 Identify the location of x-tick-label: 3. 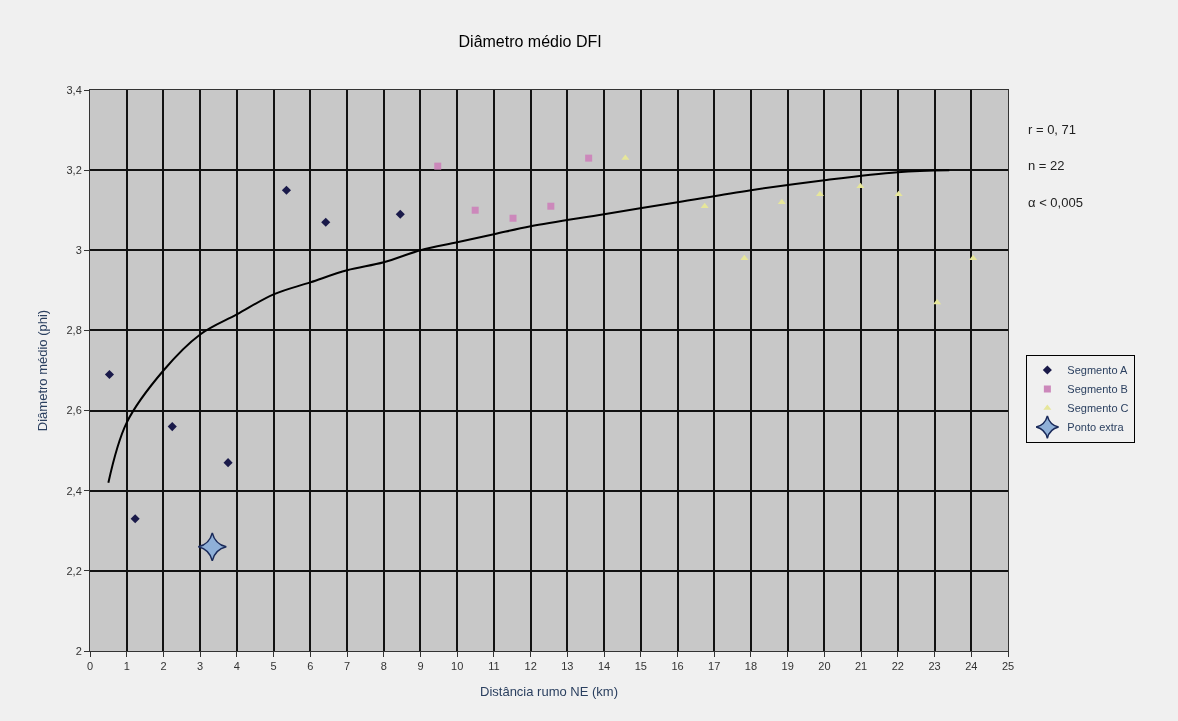
(200, 666).